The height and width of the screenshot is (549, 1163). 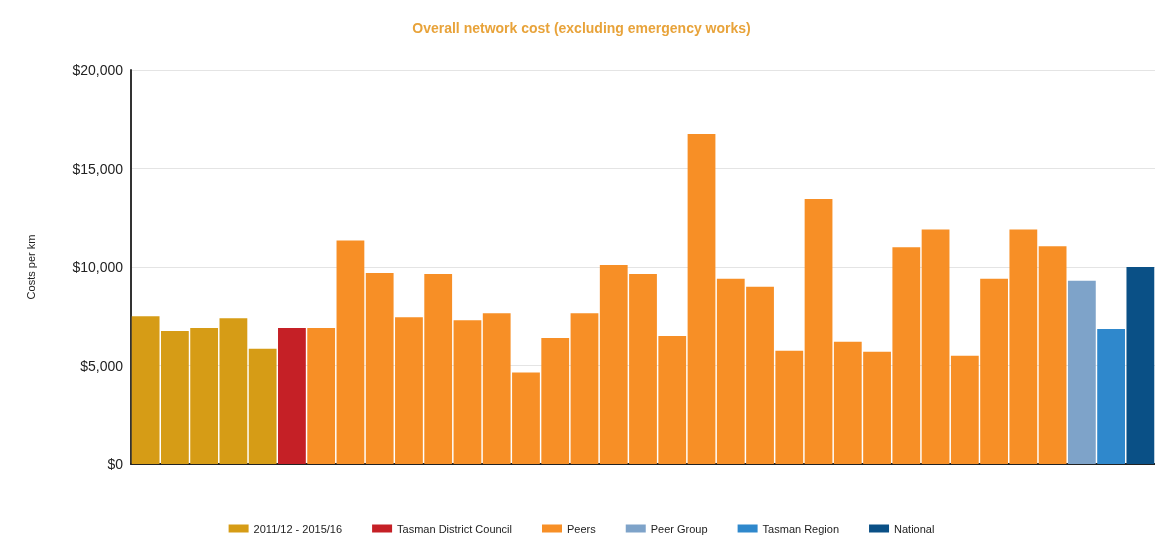 I want to click on chart-title: Overall network cost (excluding emergency works), so click(x=581, y=28).